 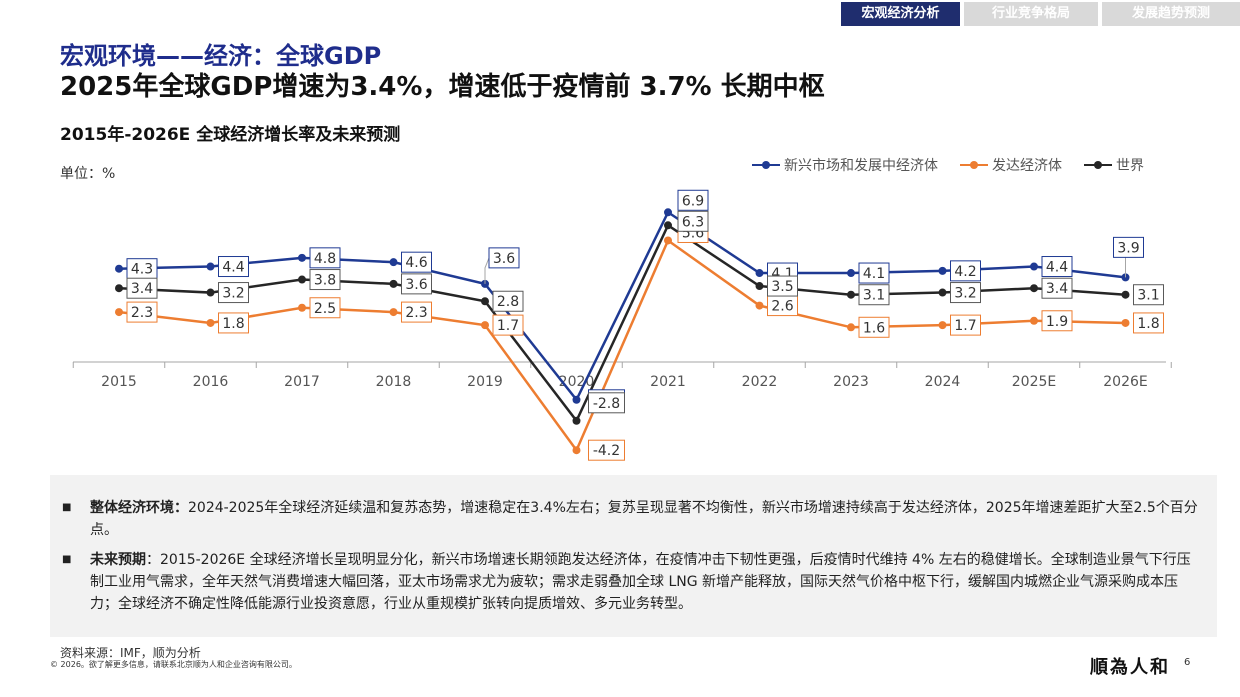 I want to click on x-tick-label: 2023, so click(x=851, y=382).